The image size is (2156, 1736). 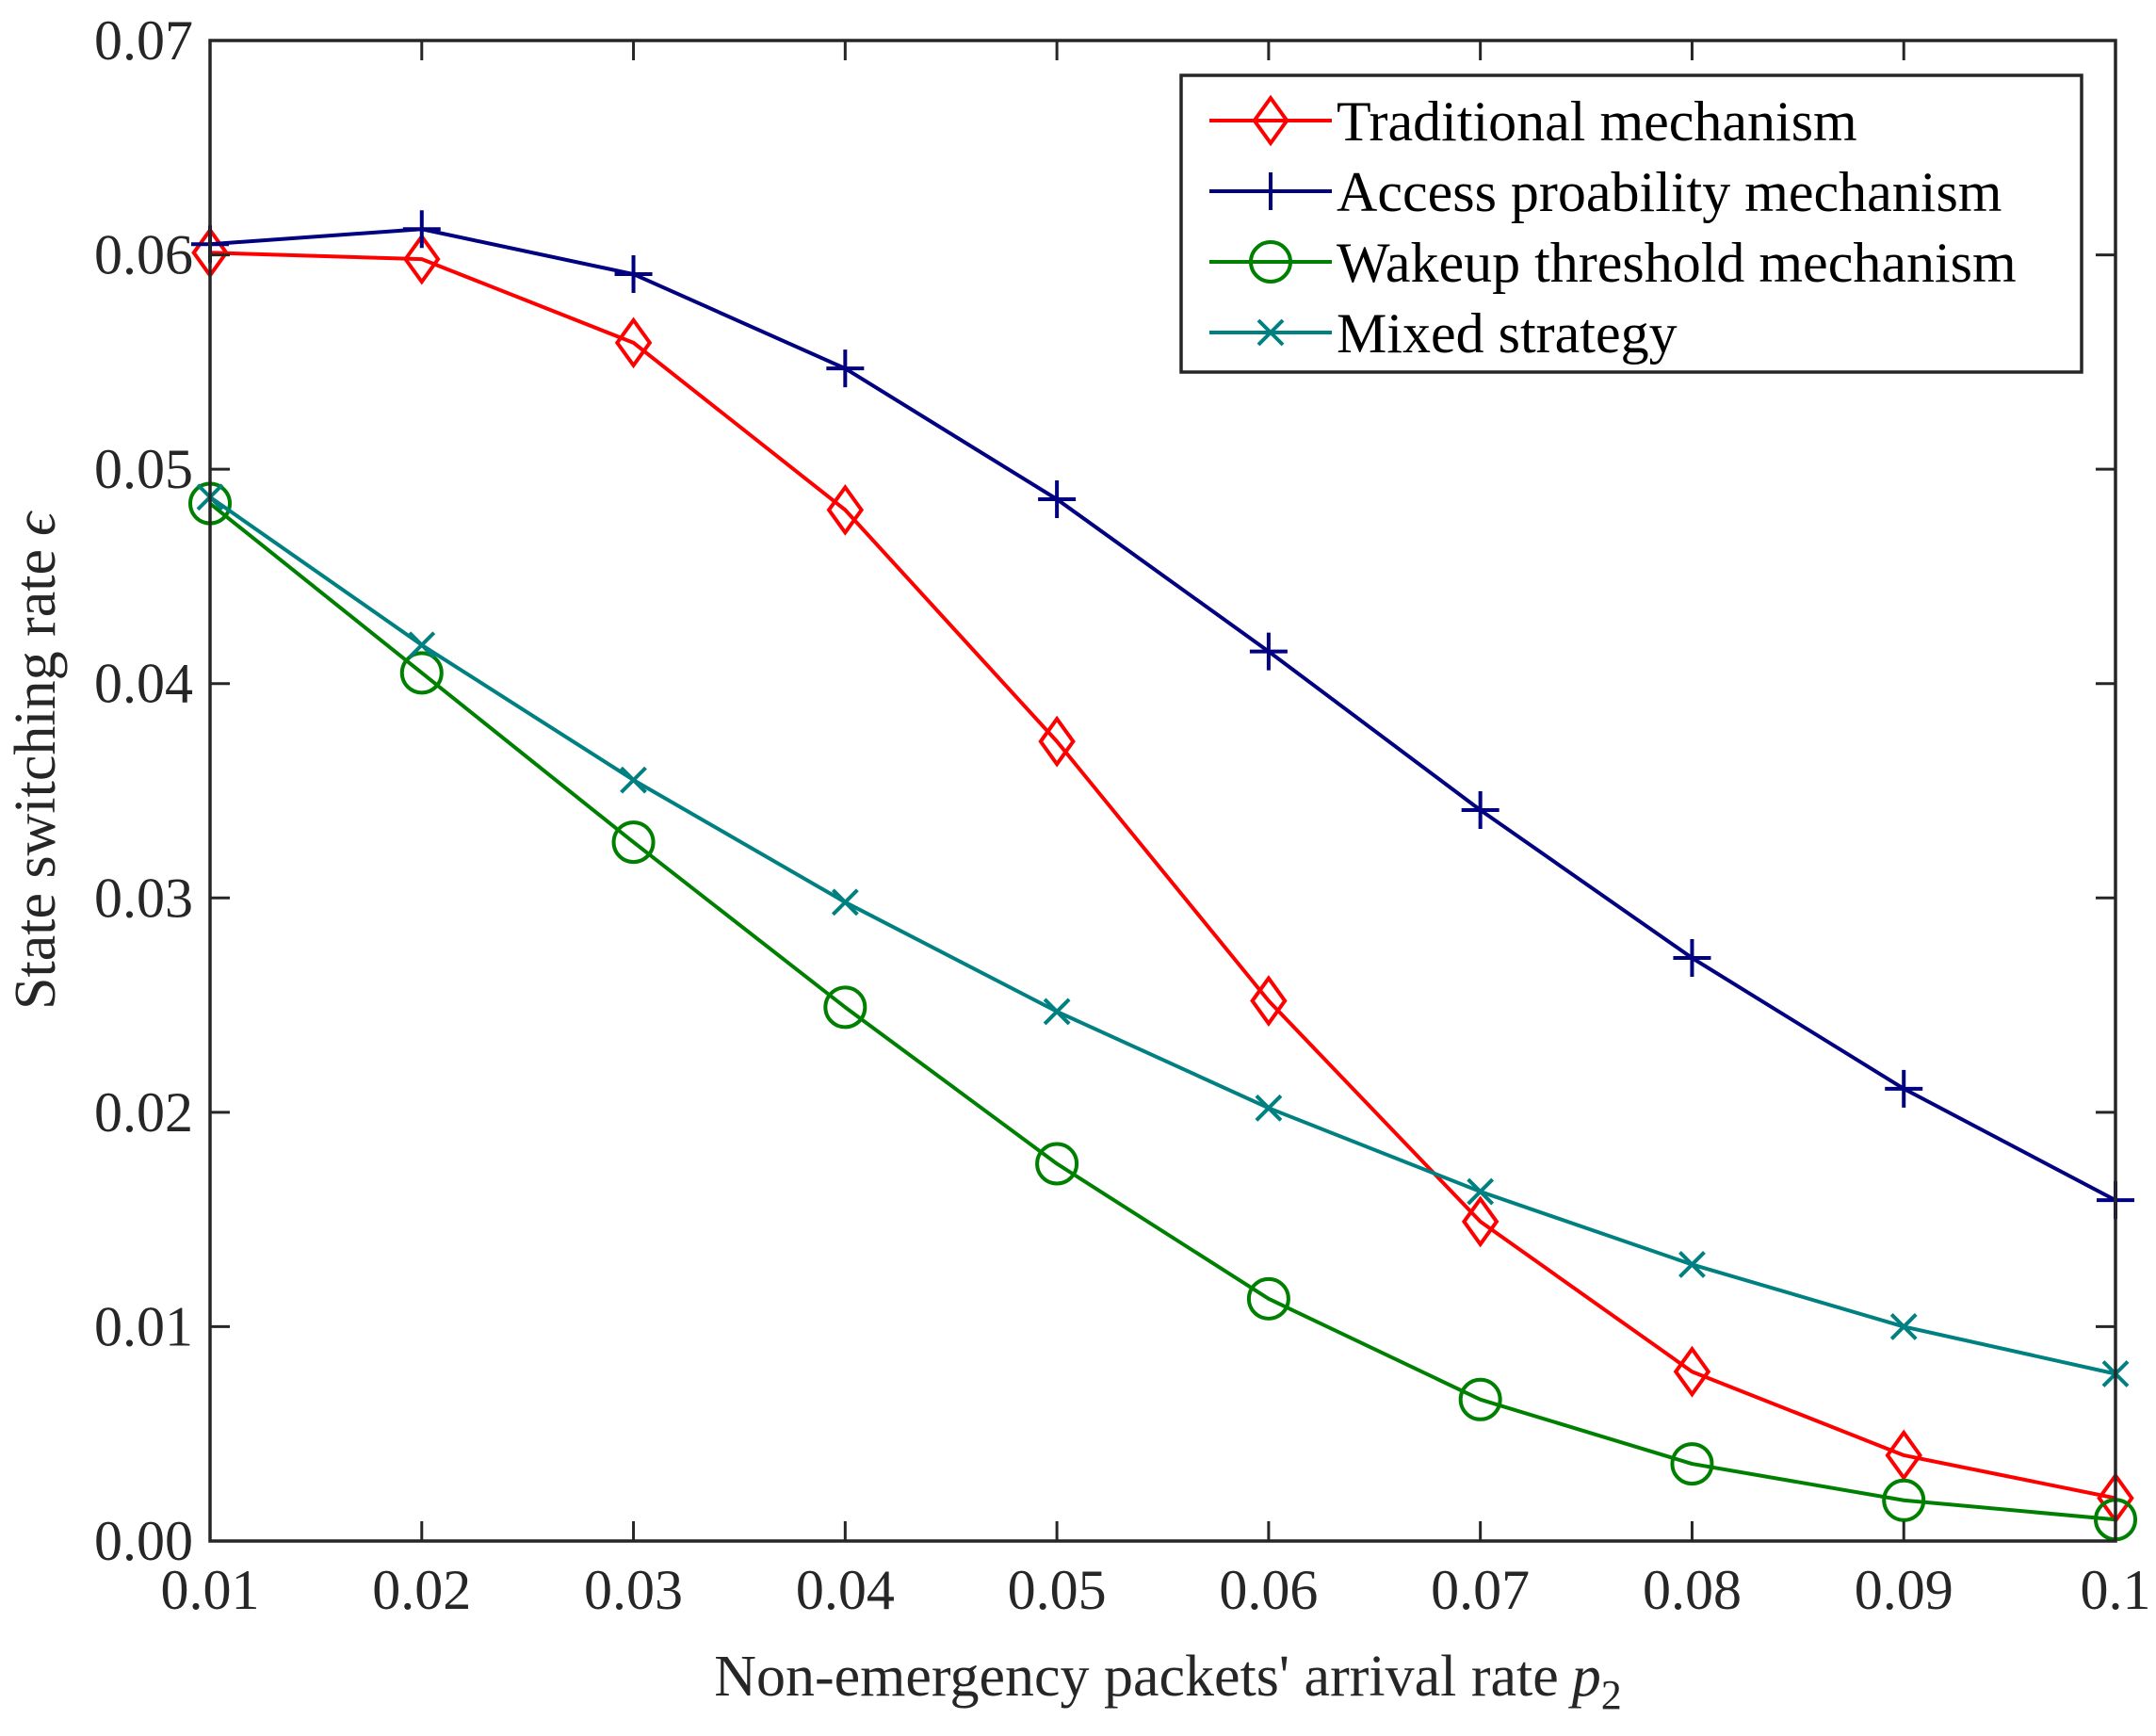 I want to click on y-tick-label: 0.01, so click(x=144, y=1326).